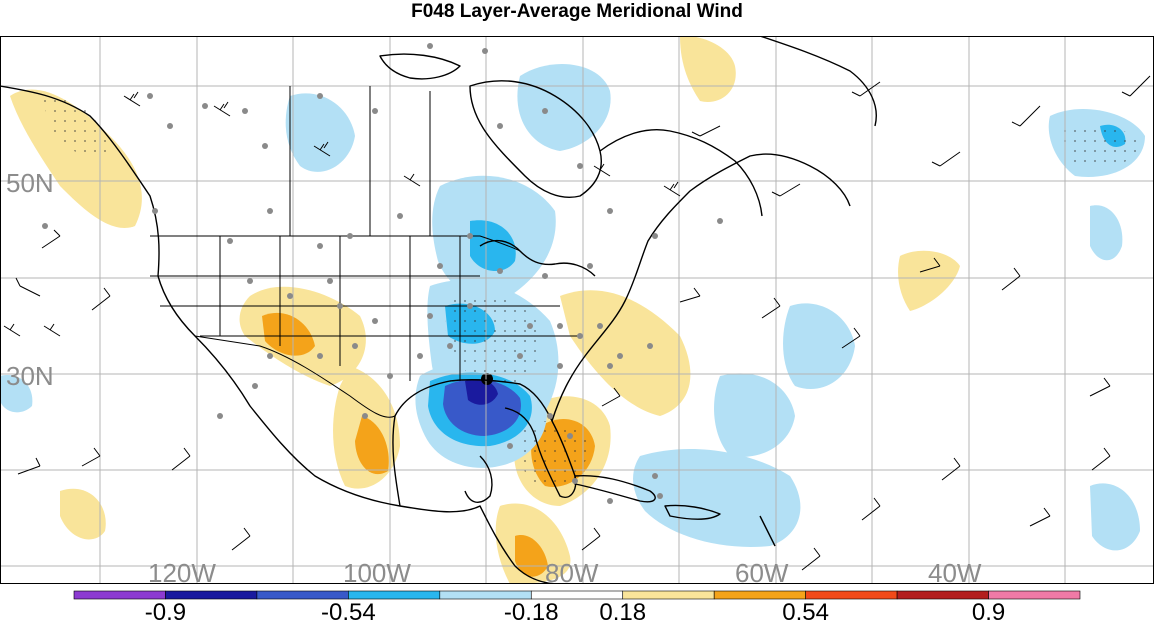 This screenshot has width=1154, height=622. I want to click on colorbar-tick-label: -0.9, so click(165, 610).